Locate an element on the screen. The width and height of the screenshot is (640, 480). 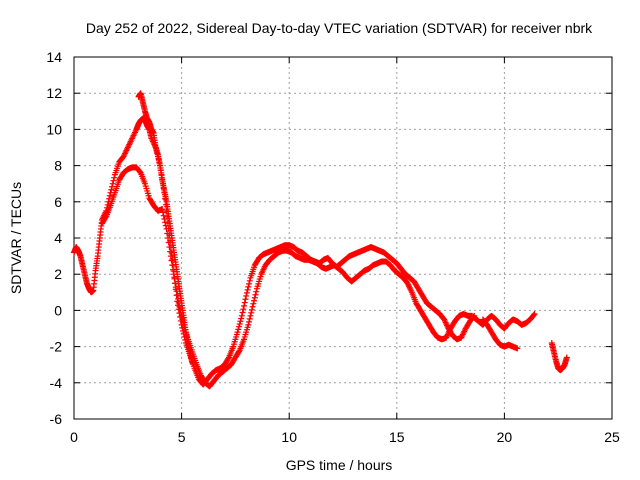
x-tick-label: 25 is located at coordinates (612, 437).